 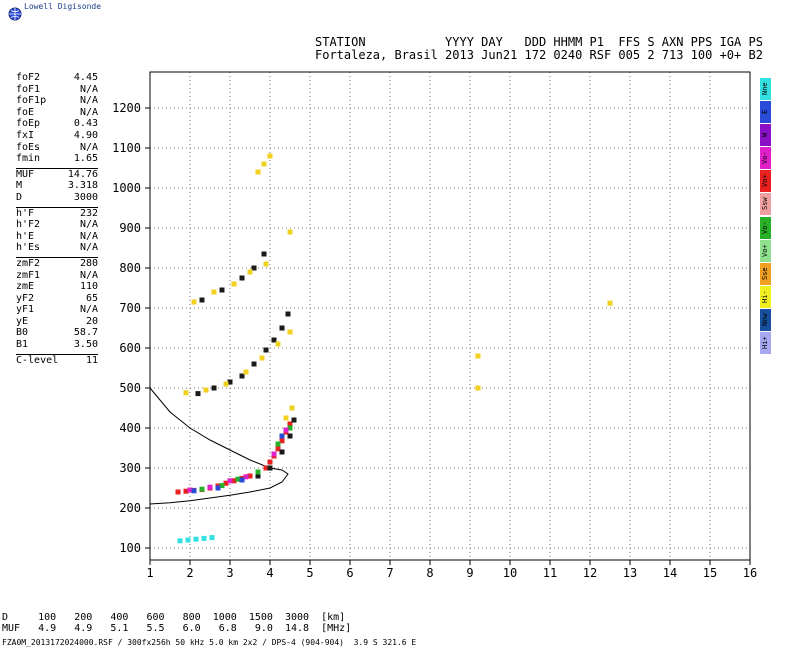 What do you see at coordinates (765, 343) in the screenshot?
I see `legend-entry: Hi+` at bounding box center [765, 343].